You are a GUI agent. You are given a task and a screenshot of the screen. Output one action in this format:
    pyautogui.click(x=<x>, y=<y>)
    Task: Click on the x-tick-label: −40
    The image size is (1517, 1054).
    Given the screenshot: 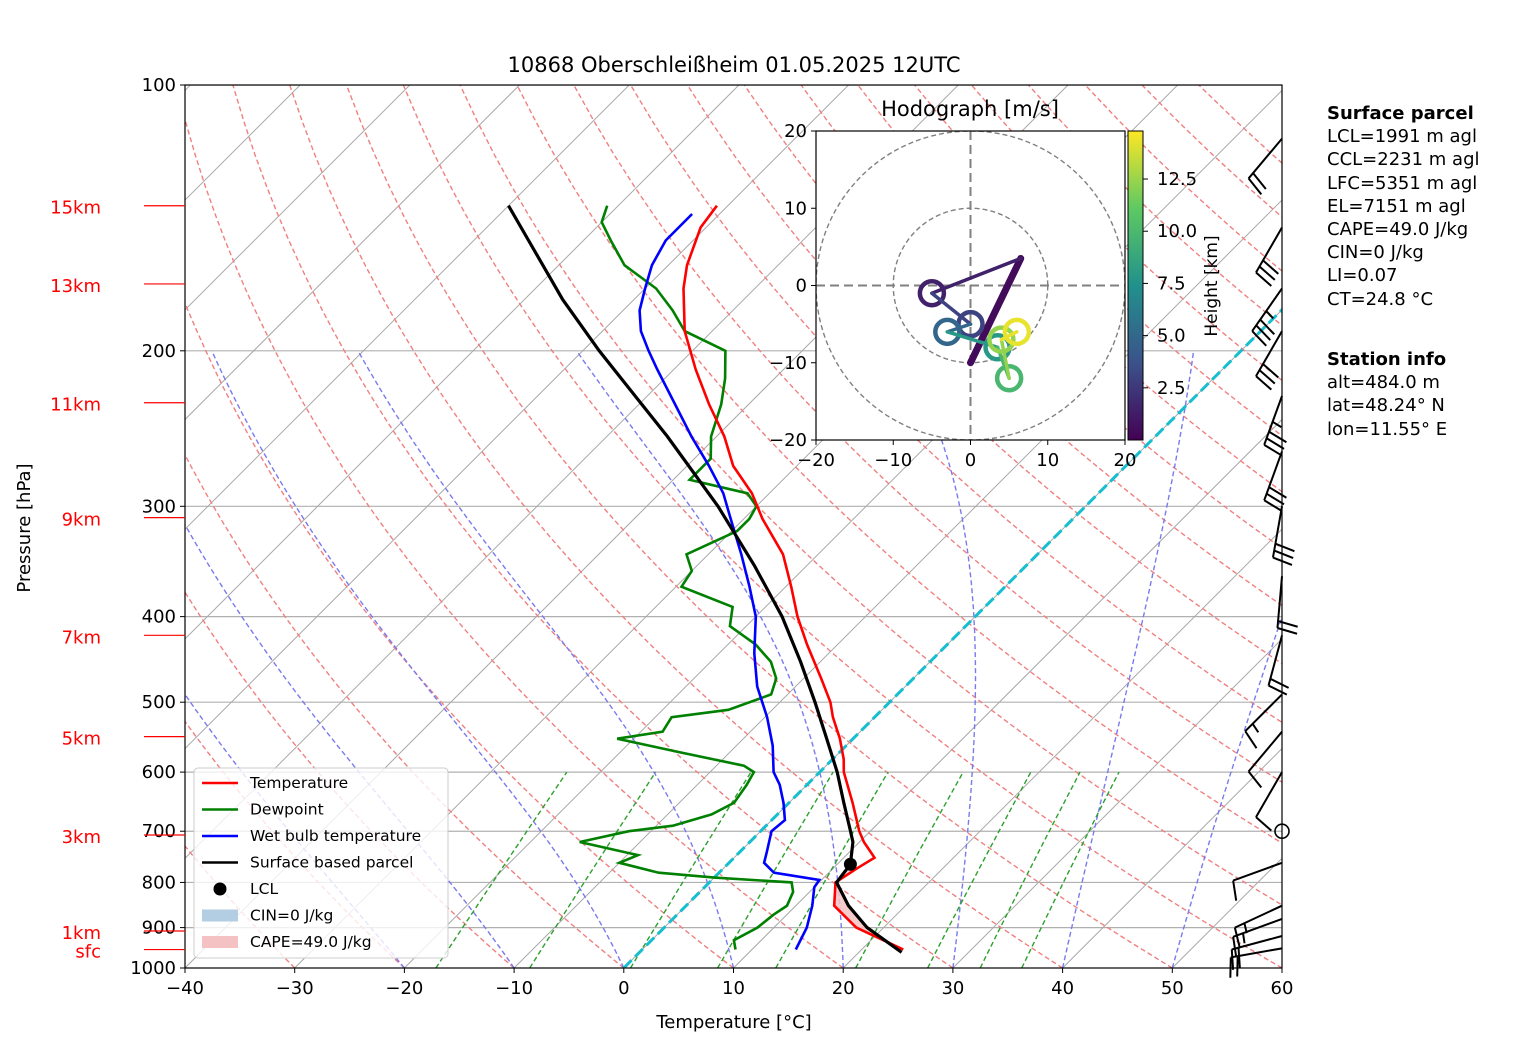 What is the action you would take?
    pyautogui.click(x=185, y=988)
    